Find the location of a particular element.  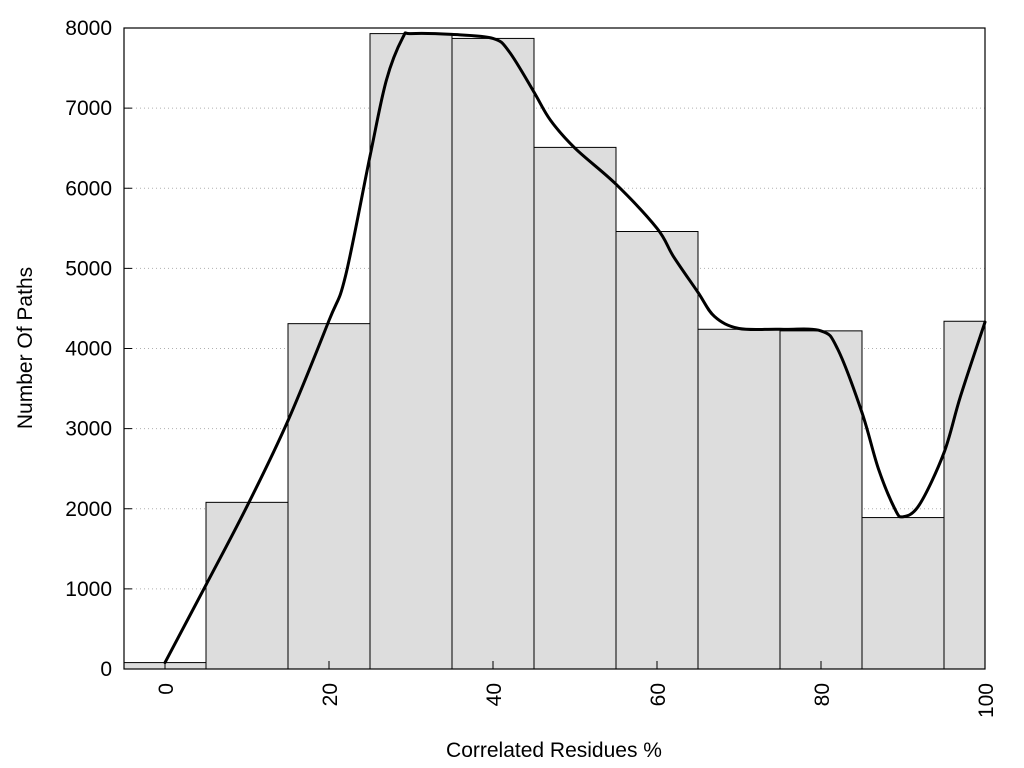

y-tick-label: 3000 is located at coordinates (88, 429).